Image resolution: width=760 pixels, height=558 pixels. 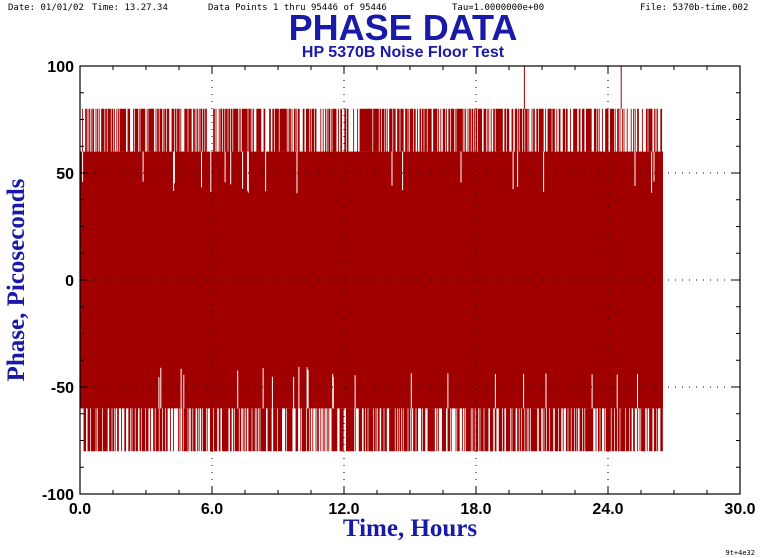 What do you see at coordinates (58, 495) in the screenshot?
I see `y-tick-label: -100` at bounding box center [58, 495].